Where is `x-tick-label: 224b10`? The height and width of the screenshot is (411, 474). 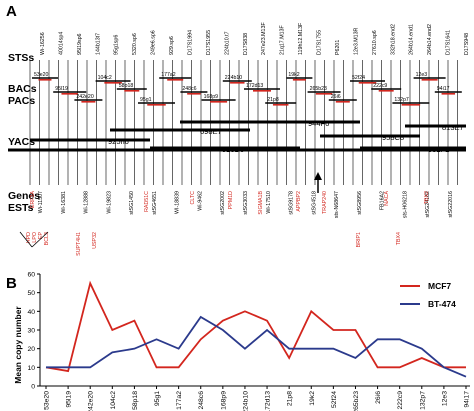 x-tick-label: 224b10 is located at coordinates (245, 401).